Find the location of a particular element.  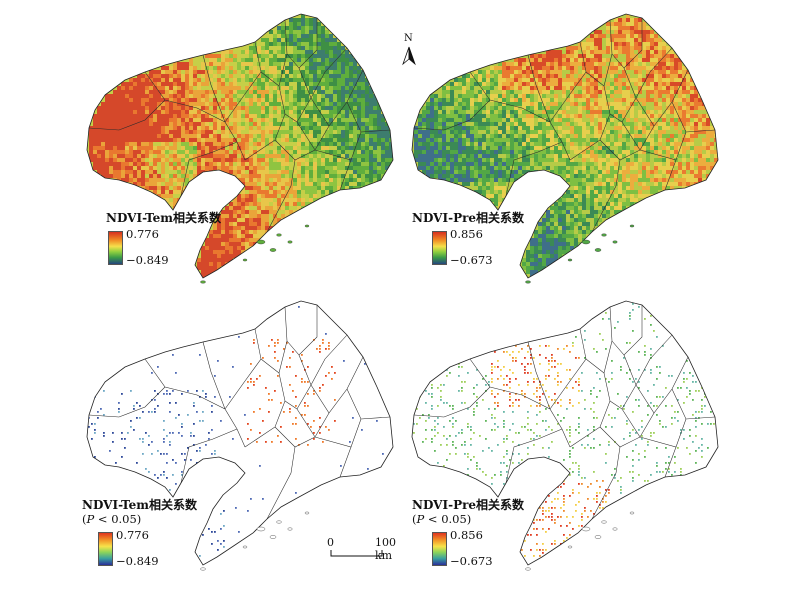

north-arrow: N is located at coordinates (410, 50).